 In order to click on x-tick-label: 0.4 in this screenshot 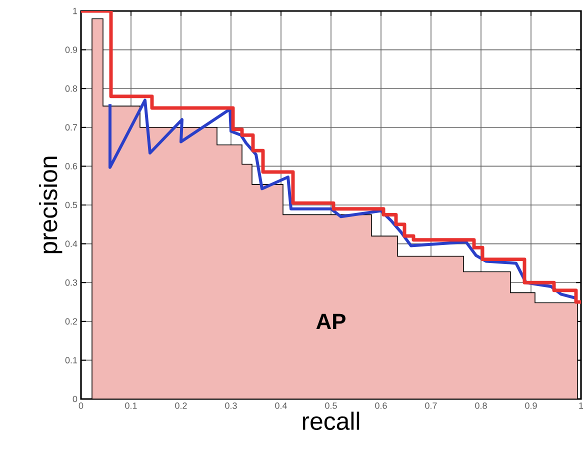, I will do `click(281, 405)`.